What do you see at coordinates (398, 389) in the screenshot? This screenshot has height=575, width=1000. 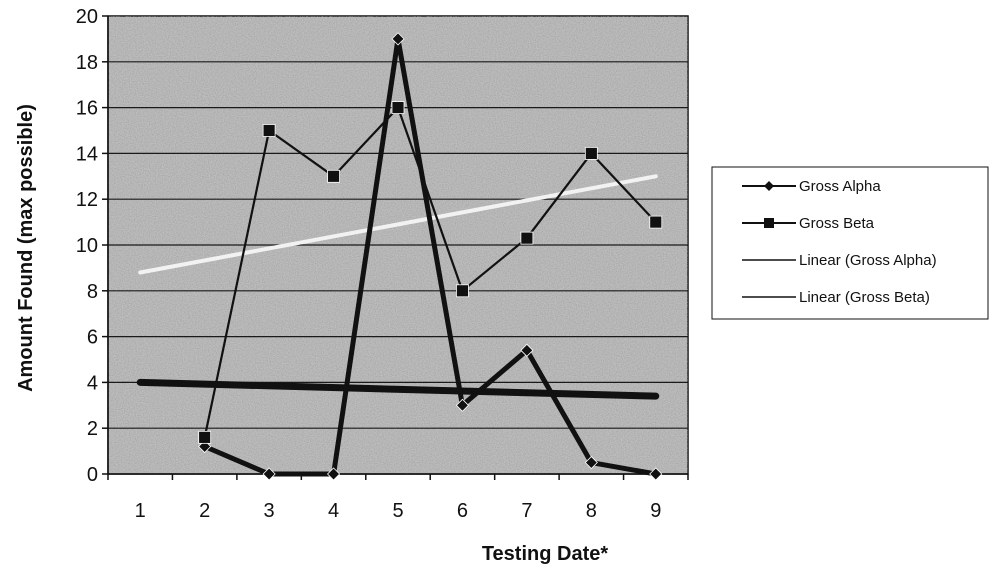 I see `trendline-gross-alpha` at bounding box center [398, 389].